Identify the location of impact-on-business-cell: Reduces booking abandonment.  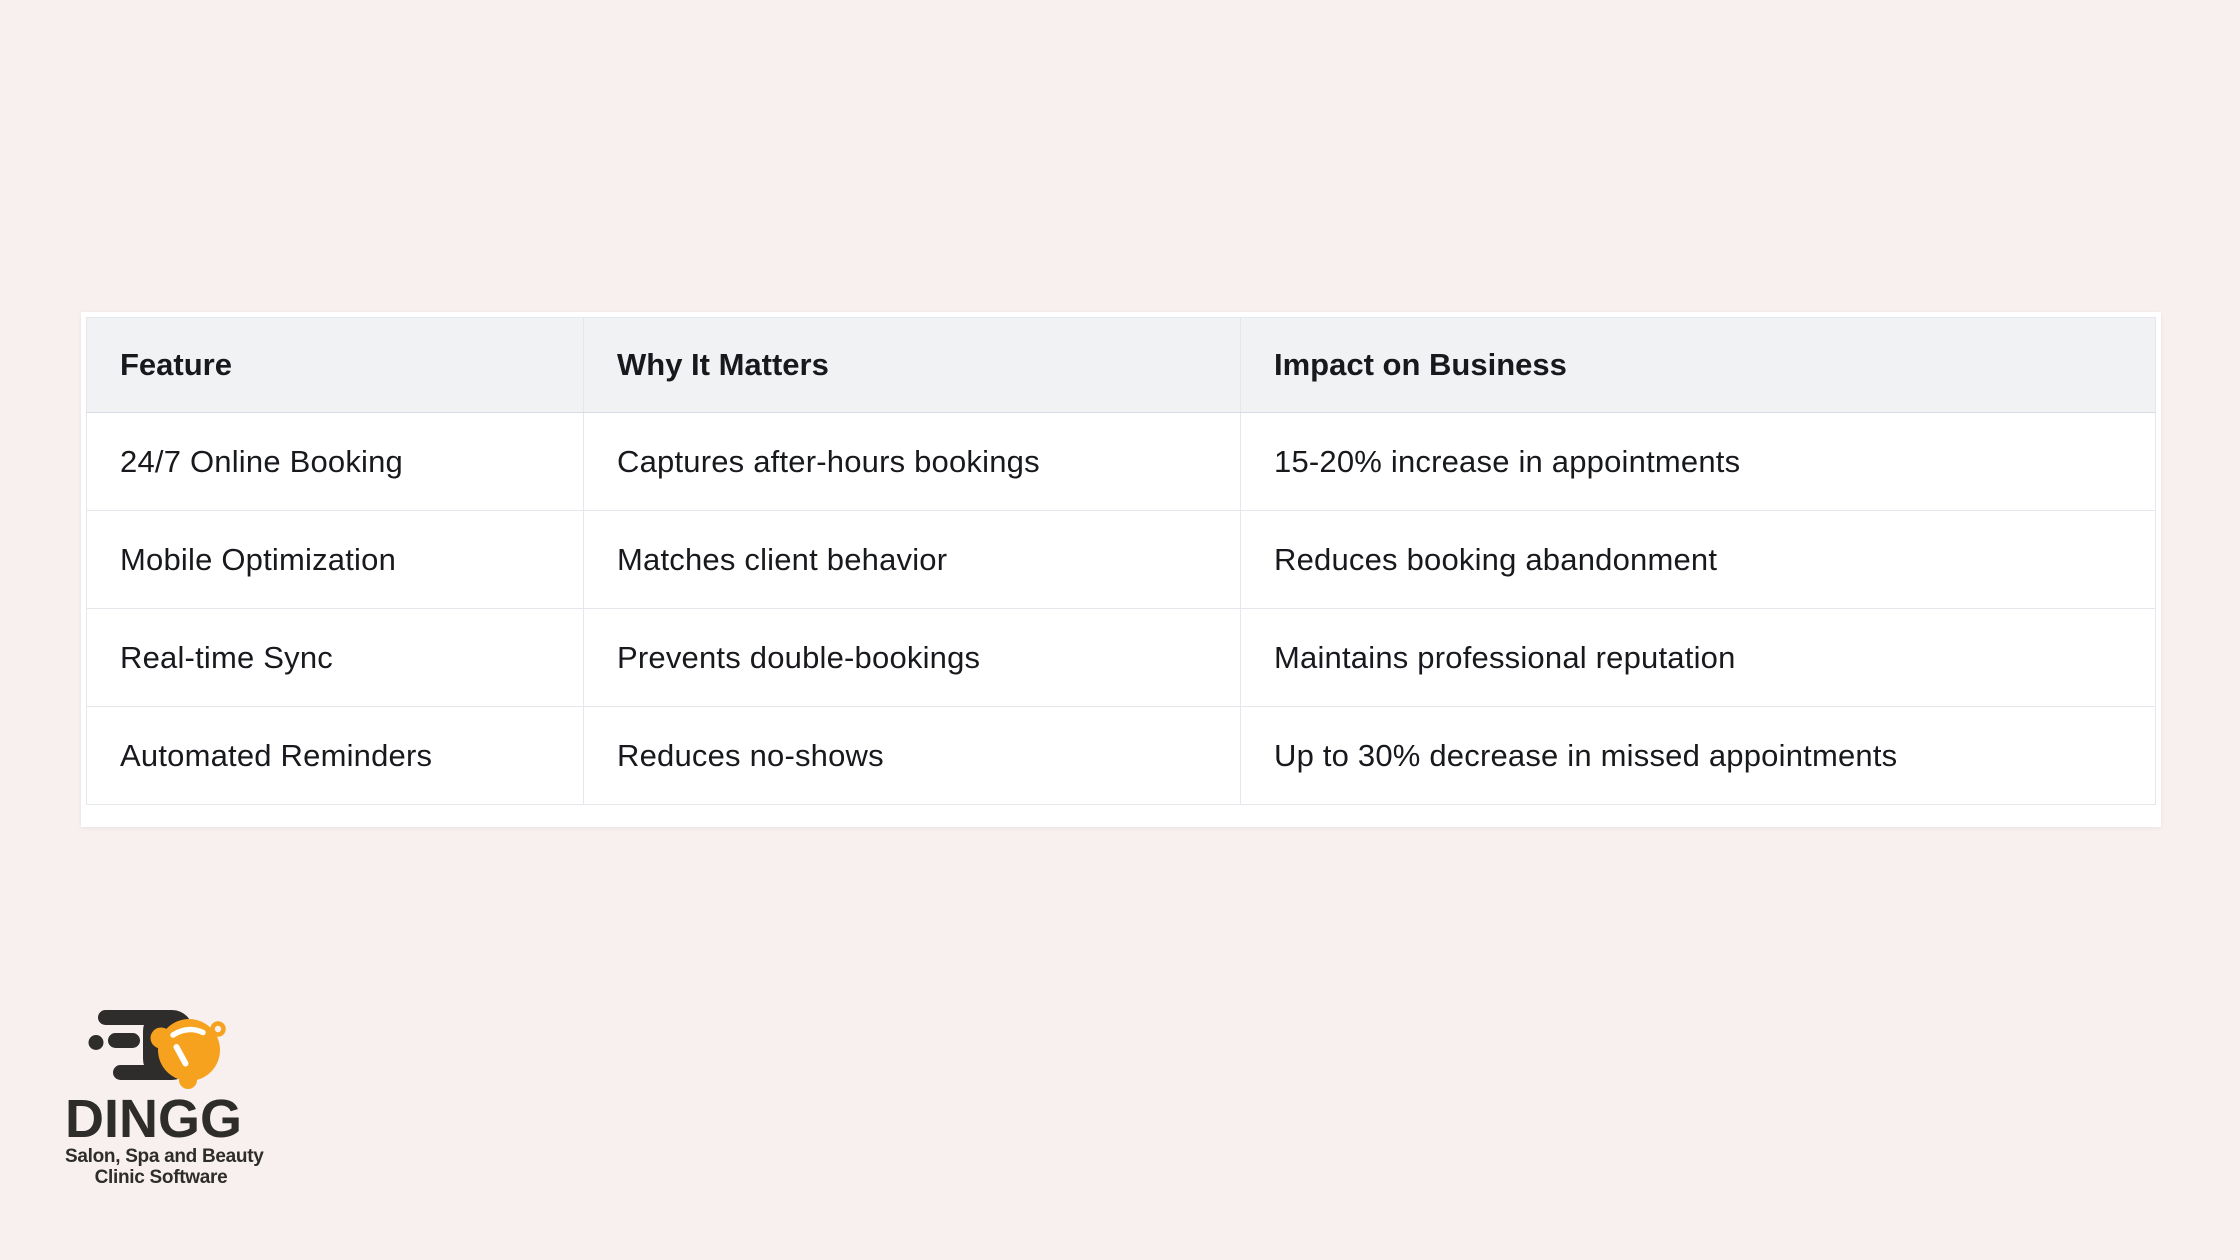
(1698, 559).